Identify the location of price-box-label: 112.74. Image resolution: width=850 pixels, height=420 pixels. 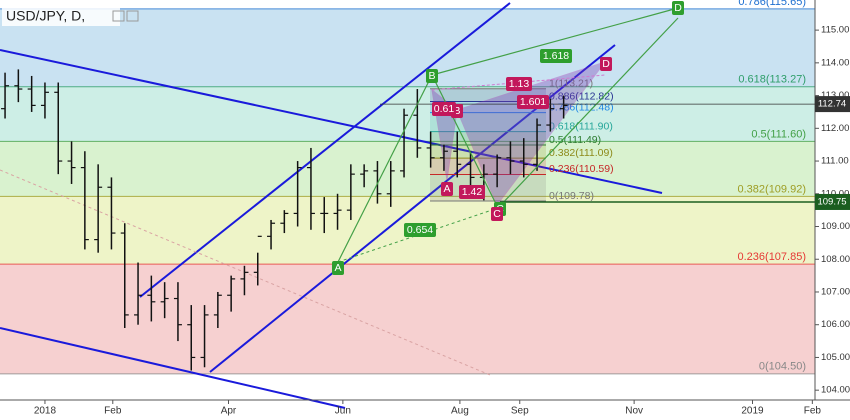
(832, 104).